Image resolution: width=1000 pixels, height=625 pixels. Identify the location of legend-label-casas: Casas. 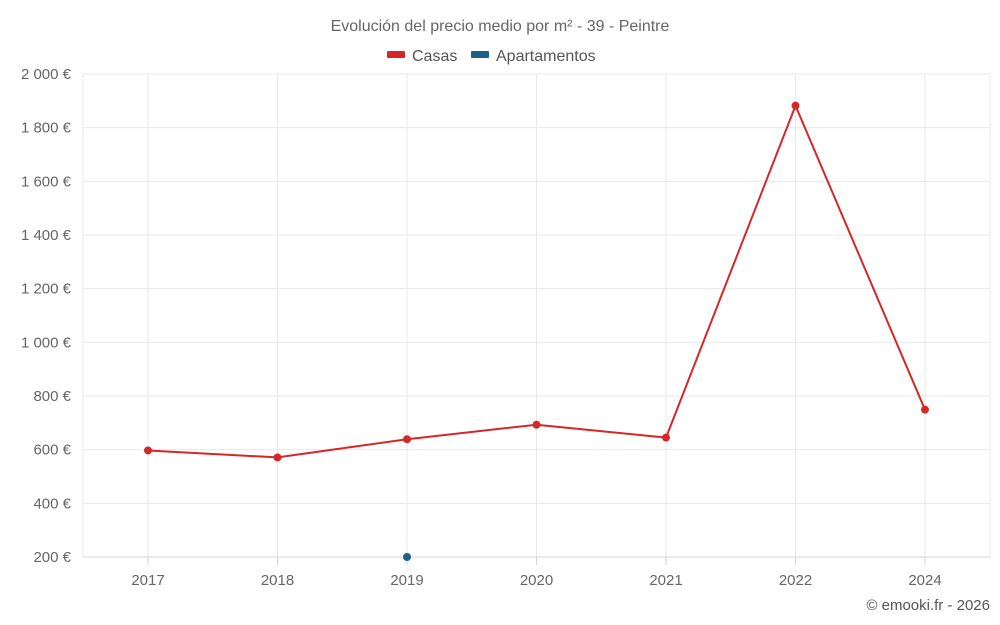
(434, 56).